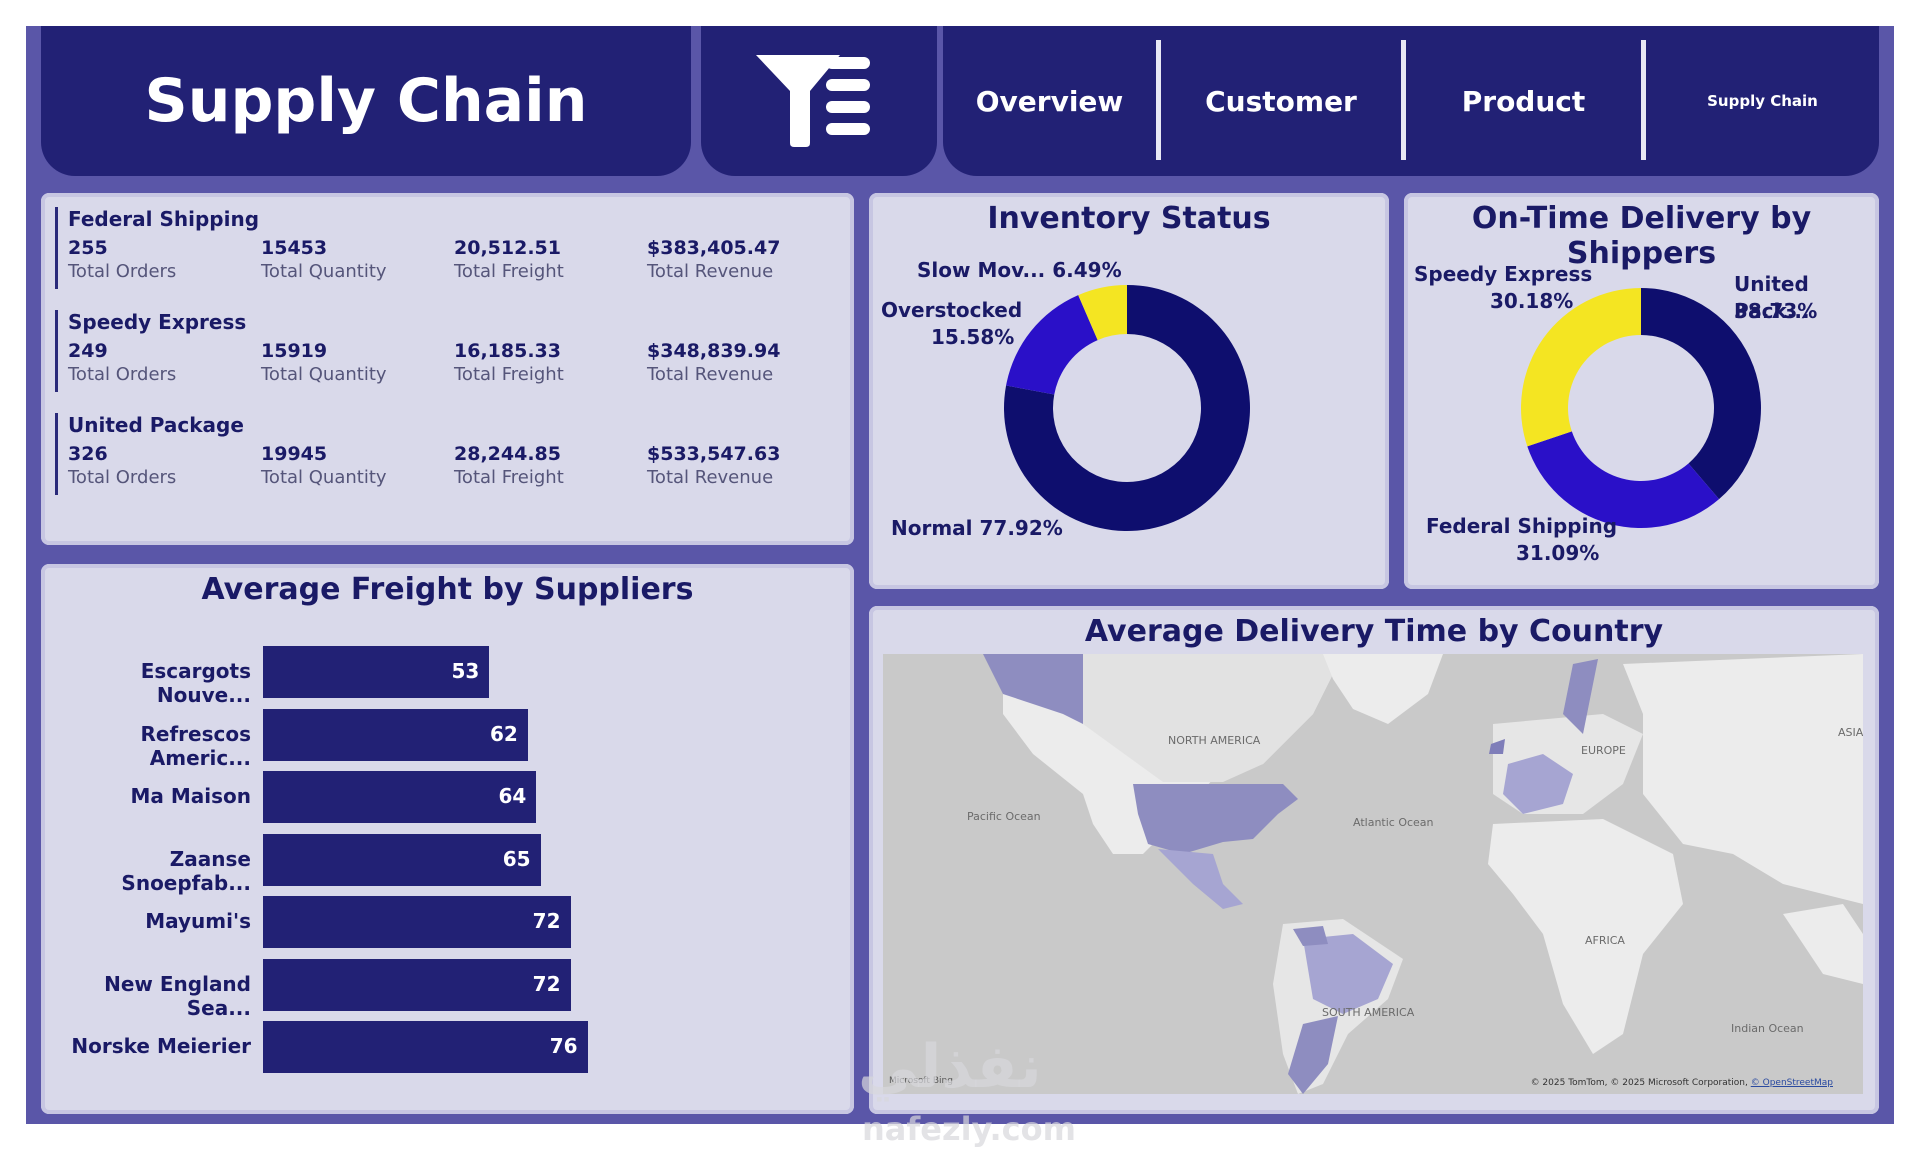 This screenshot has height=1151, width=1920. I want to click on slice-pct-overstocked: 15.58%, so click(973, 337).